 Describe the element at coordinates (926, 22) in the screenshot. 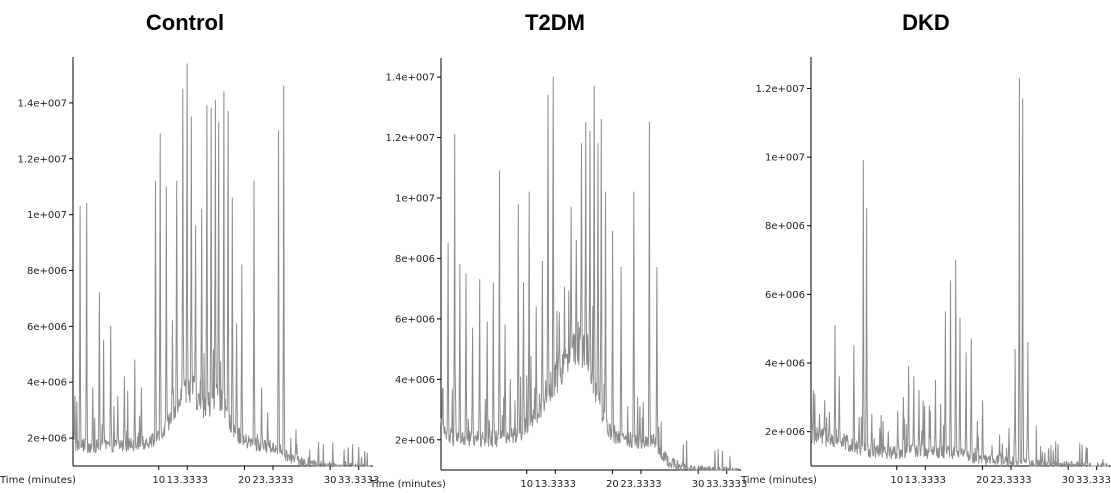

I see `chart-title: DKD` at that location.